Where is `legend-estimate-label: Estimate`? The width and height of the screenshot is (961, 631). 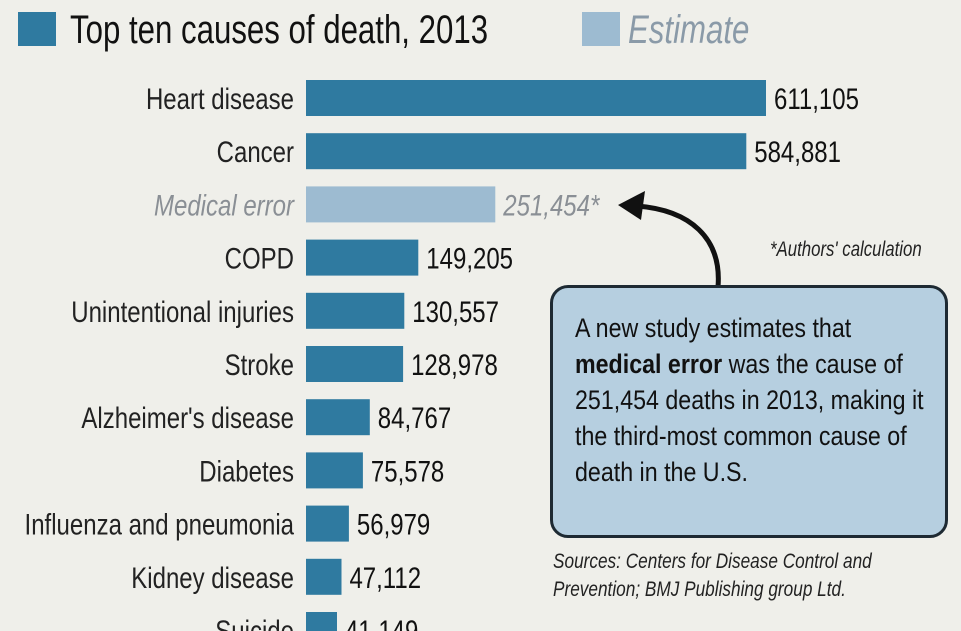 legend-estimate-label: Estimate is located at coordinates (688, 30).